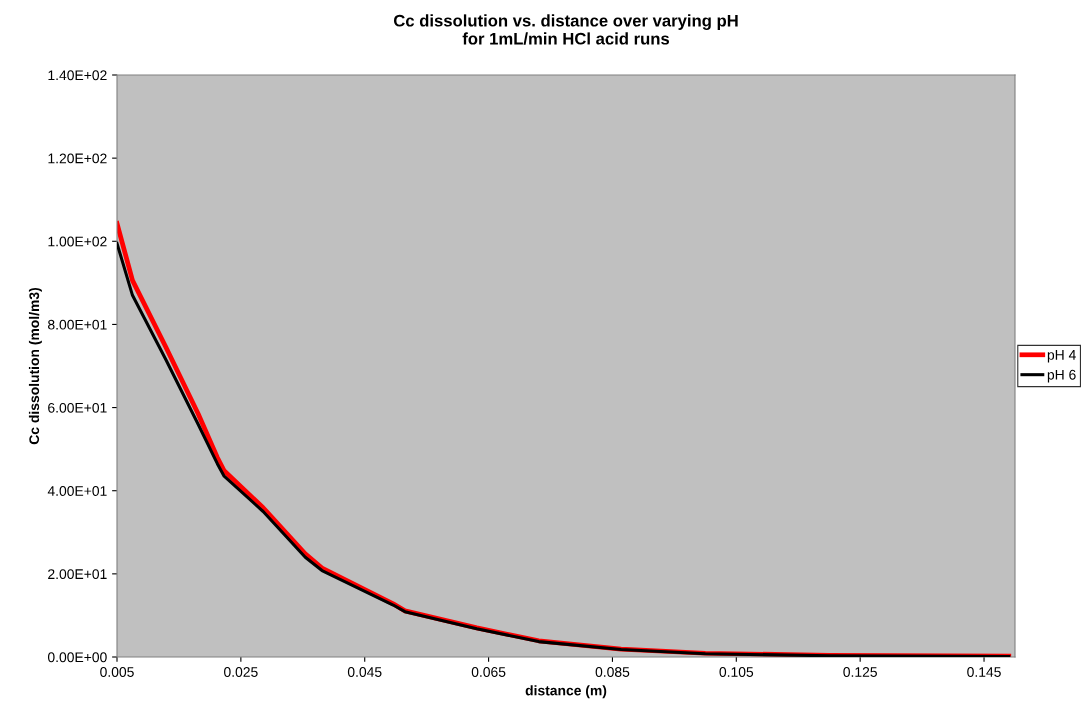  I want to click on y-tick-label: 4.00E+01, so click(77, 491).